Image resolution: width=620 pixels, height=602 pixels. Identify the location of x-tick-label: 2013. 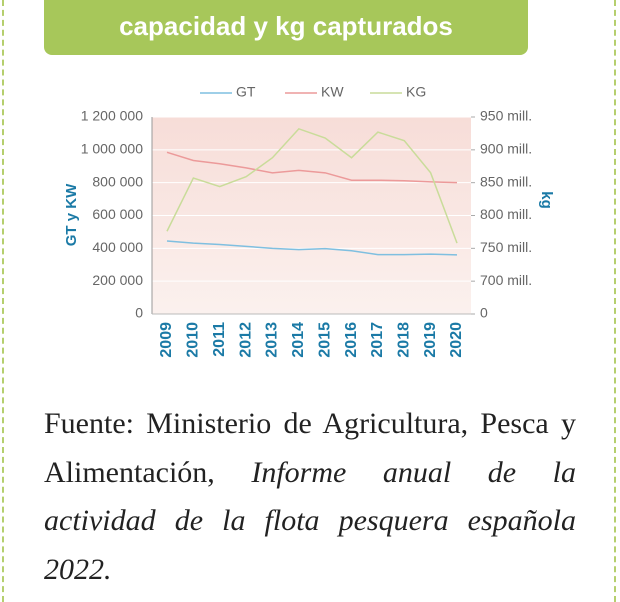
(272, 340).